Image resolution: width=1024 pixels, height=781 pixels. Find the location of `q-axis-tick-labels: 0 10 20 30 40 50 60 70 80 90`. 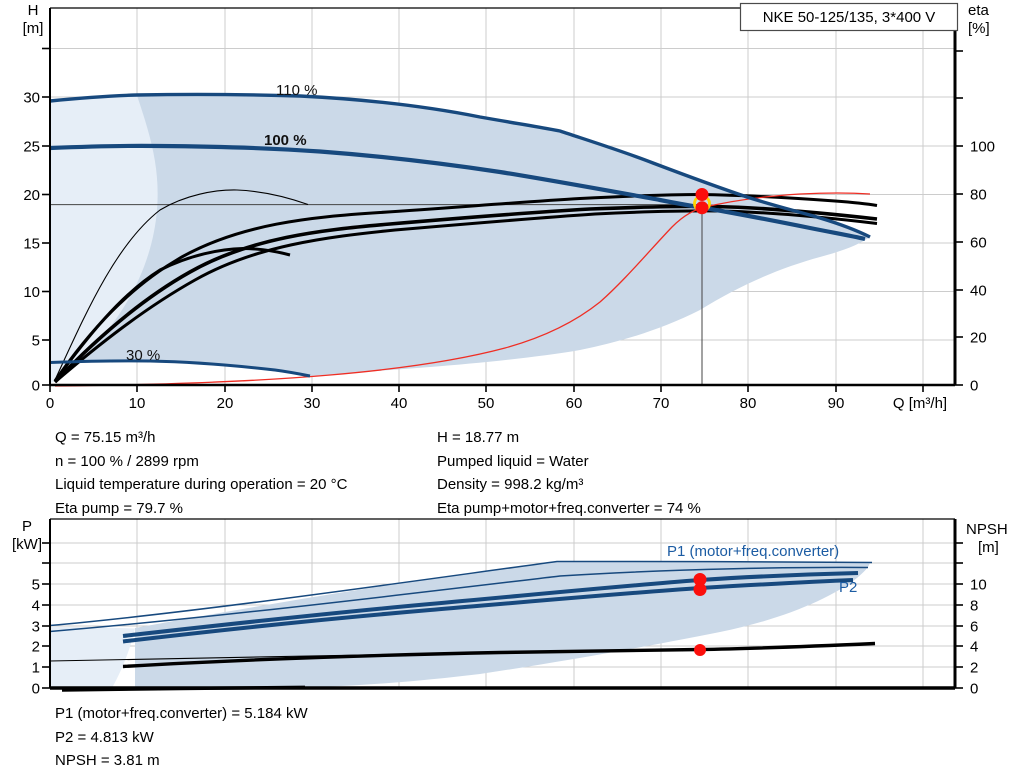

q-axis-tick-labels: 0 10 20 30 40 50 60 70 80 90 is located at coordinates (445, 403).